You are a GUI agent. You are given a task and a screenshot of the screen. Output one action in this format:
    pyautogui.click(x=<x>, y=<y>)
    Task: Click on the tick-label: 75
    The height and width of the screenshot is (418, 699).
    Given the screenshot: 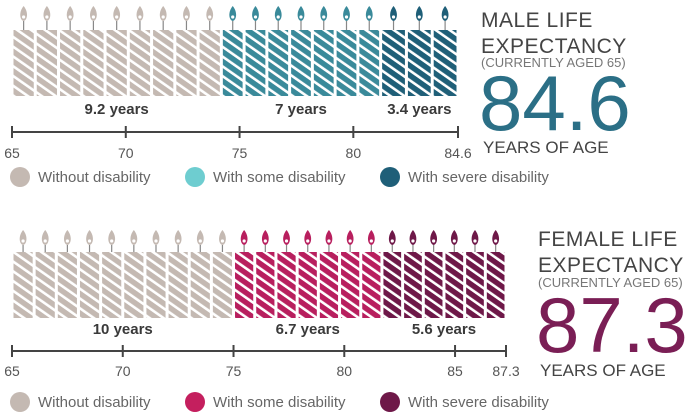 What is the action you would take?
    pyautogui.click(x=234, y=371)
    